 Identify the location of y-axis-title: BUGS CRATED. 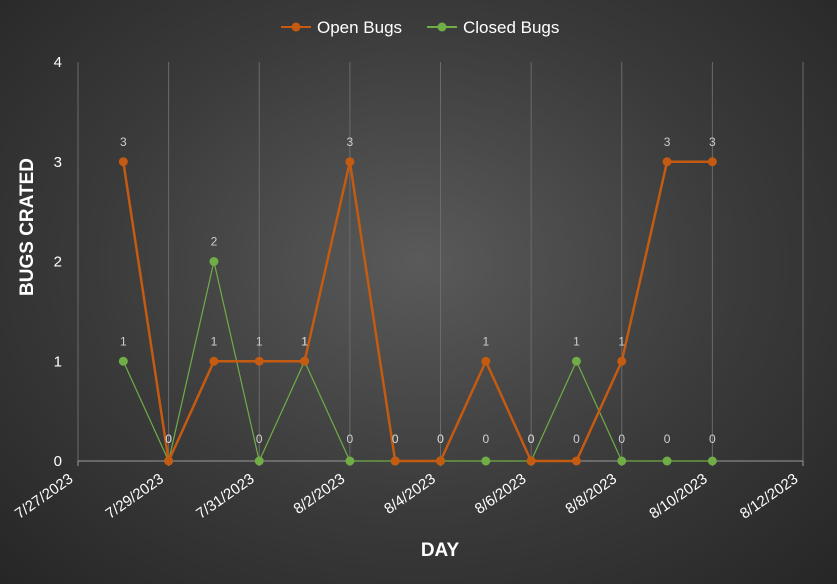
(27, 227).